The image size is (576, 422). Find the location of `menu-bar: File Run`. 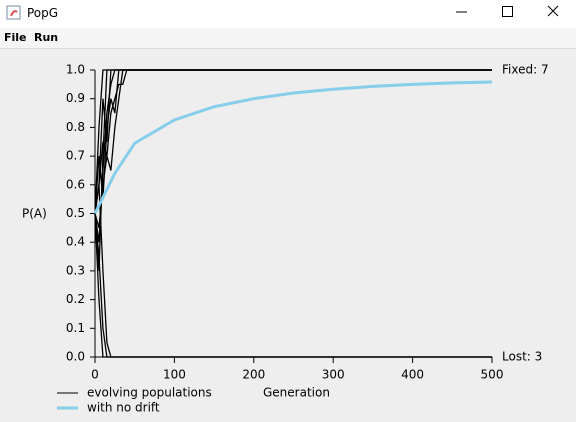

menu-bar: File Run is located at coordinates (288, 38).